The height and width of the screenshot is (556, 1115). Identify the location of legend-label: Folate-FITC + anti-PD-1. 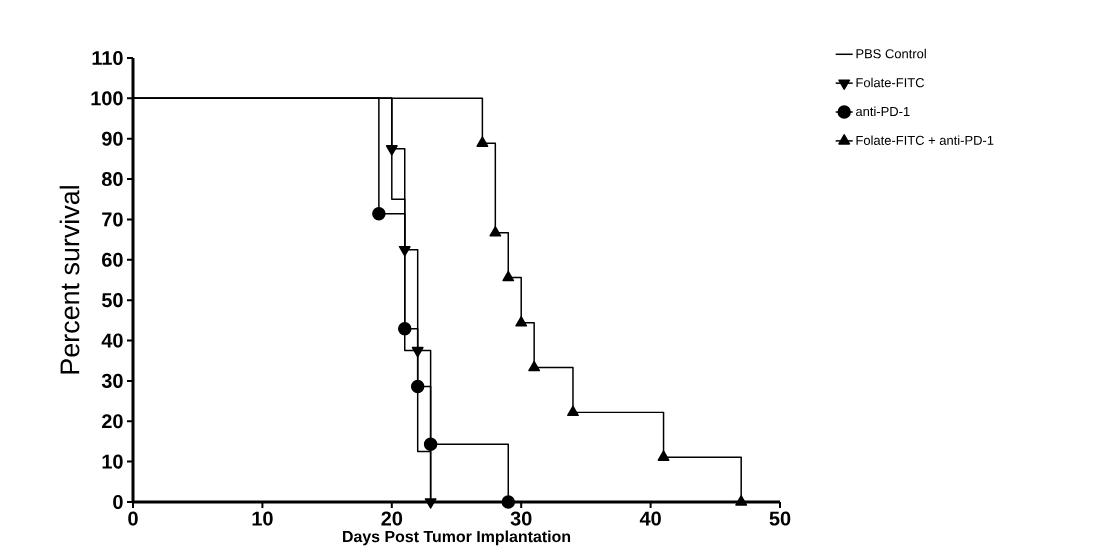
(925, 140).